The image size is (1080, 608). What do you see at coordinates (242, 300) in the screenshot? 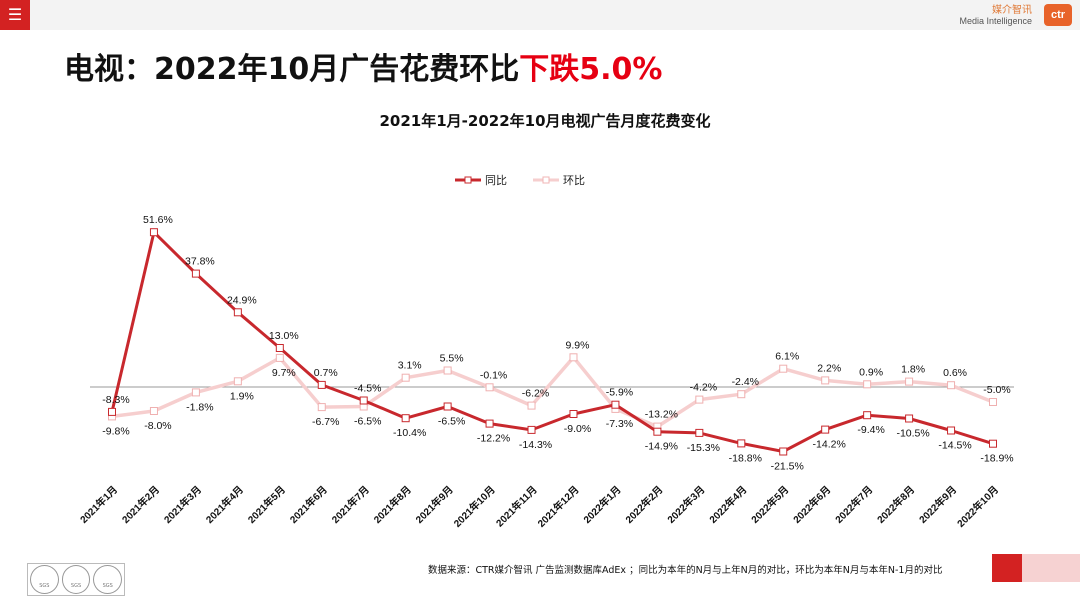
I see `data-label-yoy: 24.9%` at bounding box center [242, 300].